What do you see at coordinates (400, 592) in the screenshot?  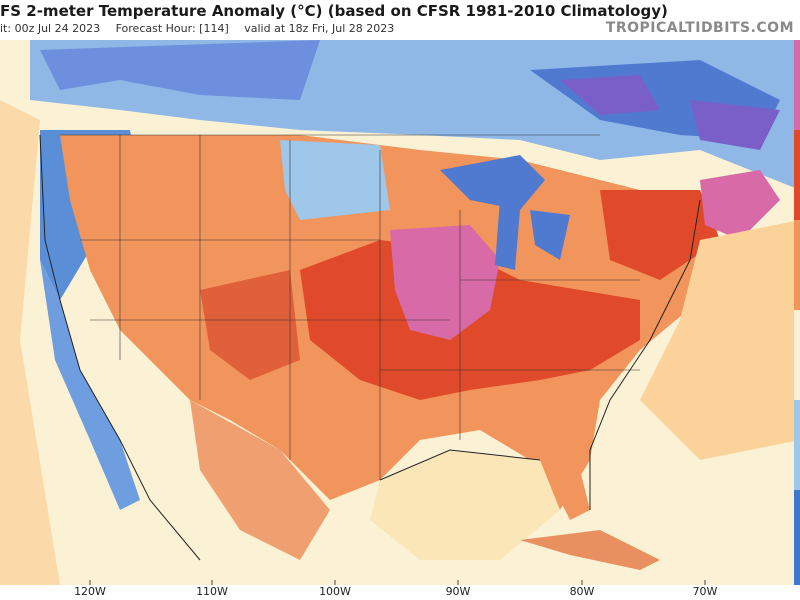 I see `longitude-axis: 120W 110W 100W 90W 80W 70W` at bounding box center [400, 592].